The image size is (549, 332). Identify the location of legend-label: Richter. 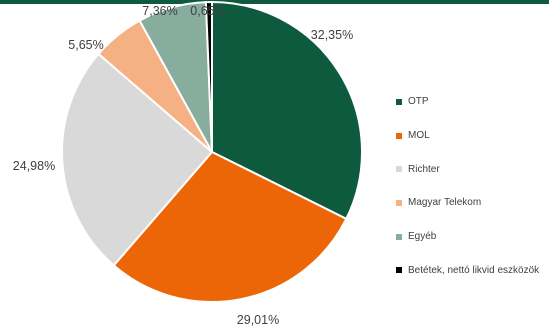
(424, 169).